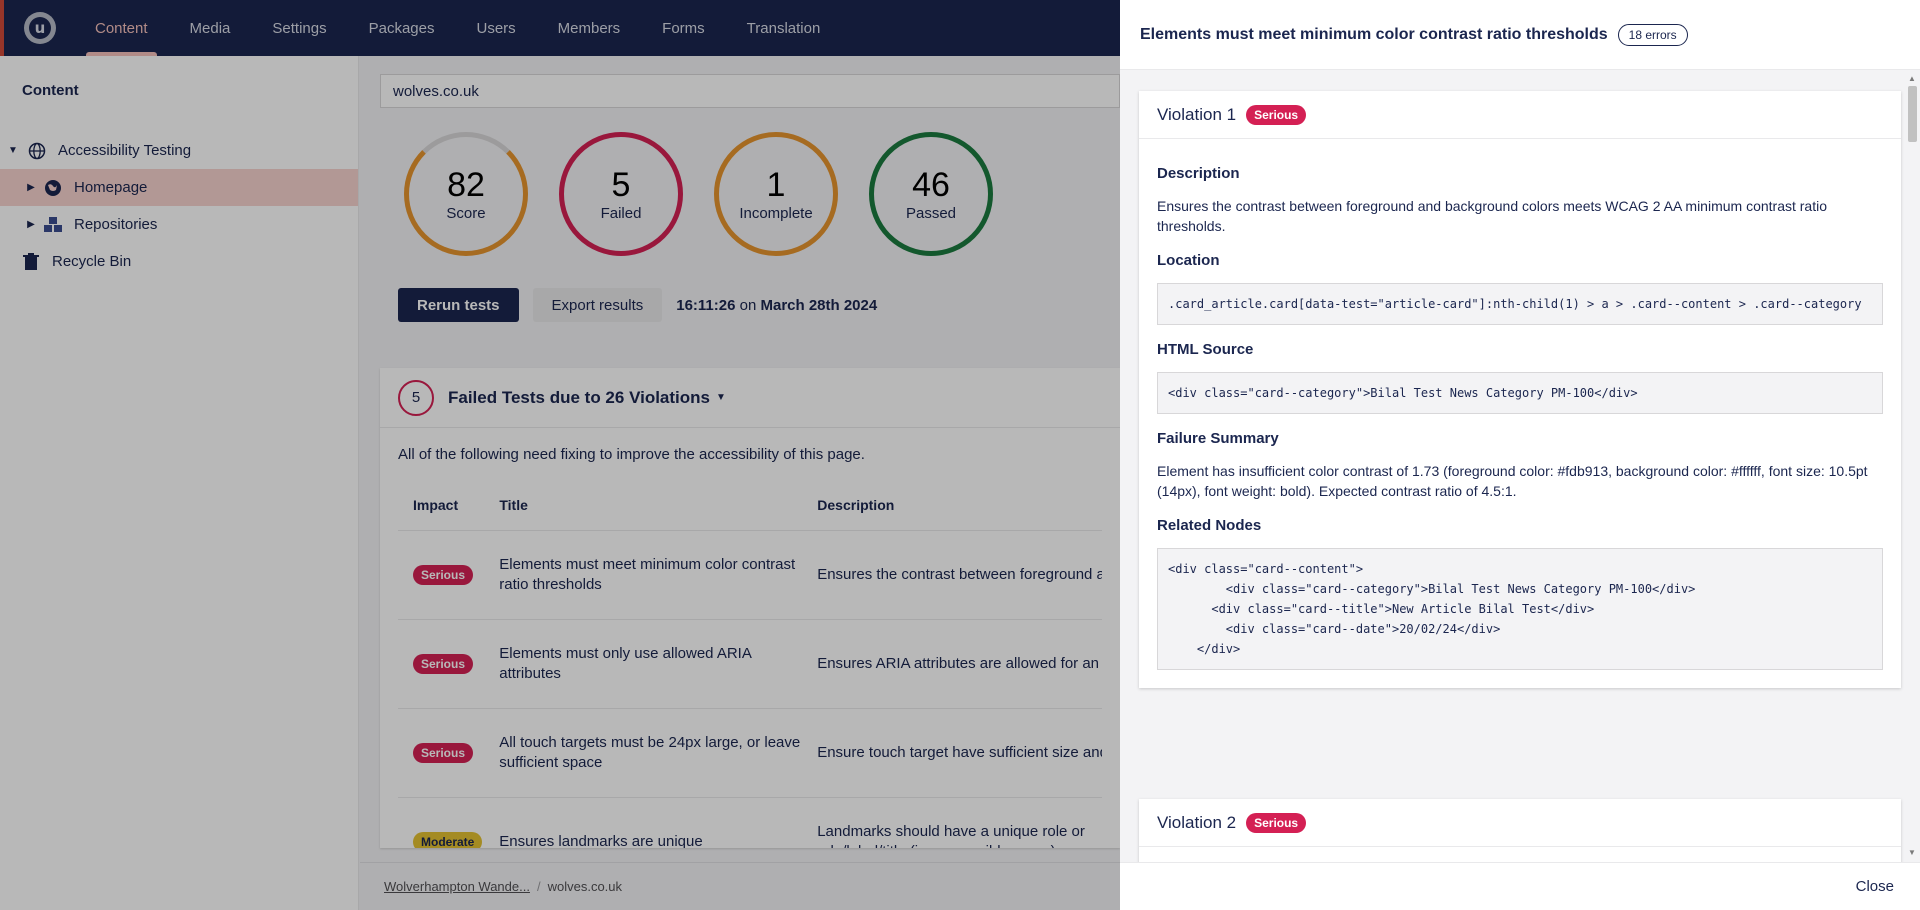 This screenshot has width=1920, height=910. I want to click on nav-media: Media, so click(210, 28).